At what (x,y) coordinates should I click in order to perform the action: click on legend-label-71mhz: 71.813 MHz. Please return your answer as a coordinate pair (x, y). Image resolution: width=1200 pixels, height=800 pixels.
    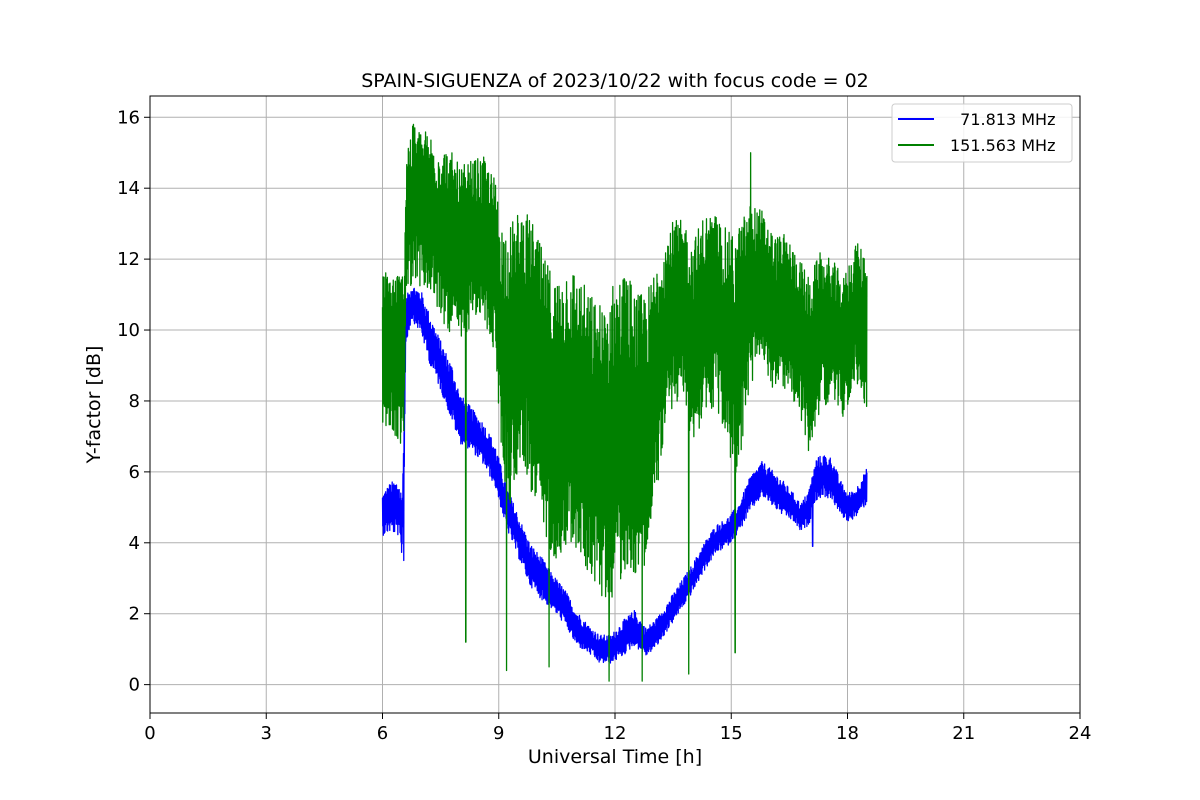
    Looking at the image, I should click on (1002, 119).